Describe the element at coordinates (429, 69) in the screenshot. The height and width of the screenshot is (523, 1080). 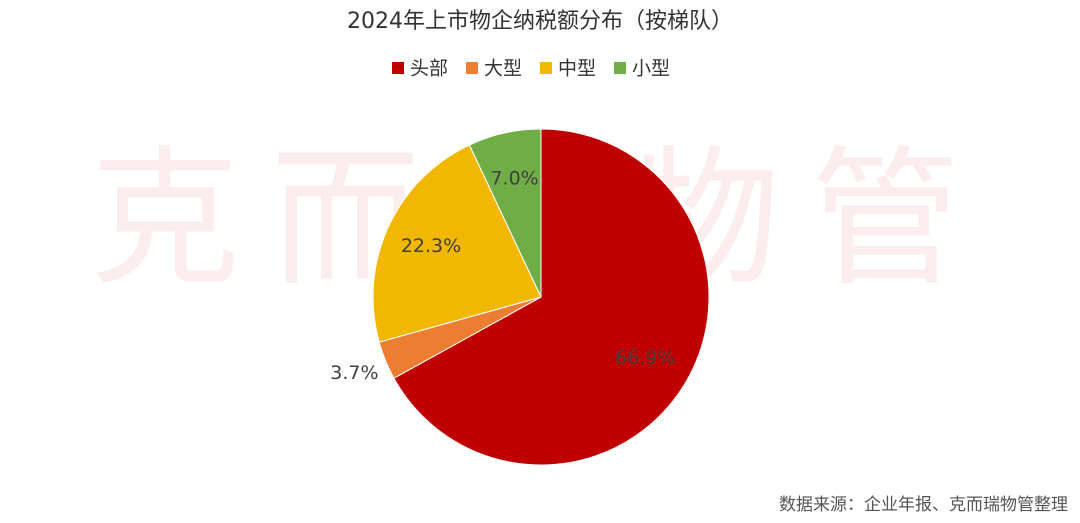
I see `legend-label: 头部` at that location.